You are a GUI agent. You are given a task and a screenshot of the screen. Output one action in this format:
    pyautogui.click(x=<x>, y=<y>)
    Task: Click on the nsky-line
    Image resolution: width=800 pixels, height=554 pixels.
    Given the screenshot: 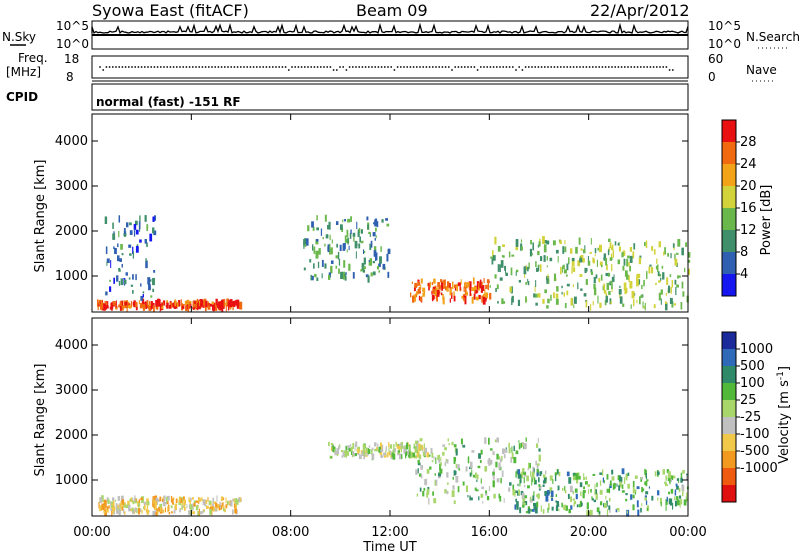 What is the action you would take?
    pyautogui.click(x=390, y=28)
    